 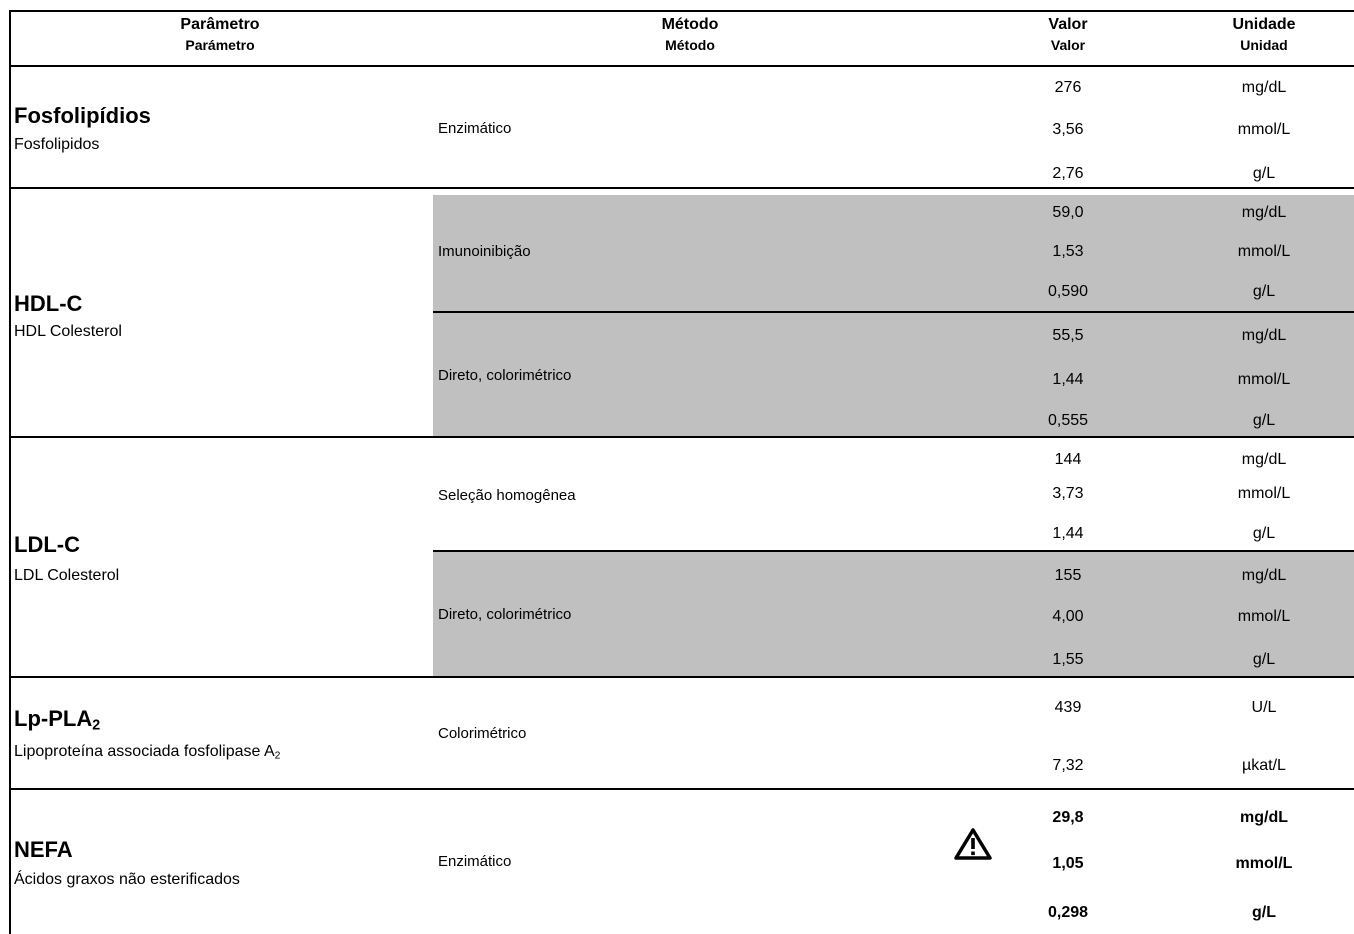 I want to click on value-cell: 1,55, so click(x=1068, y=659).